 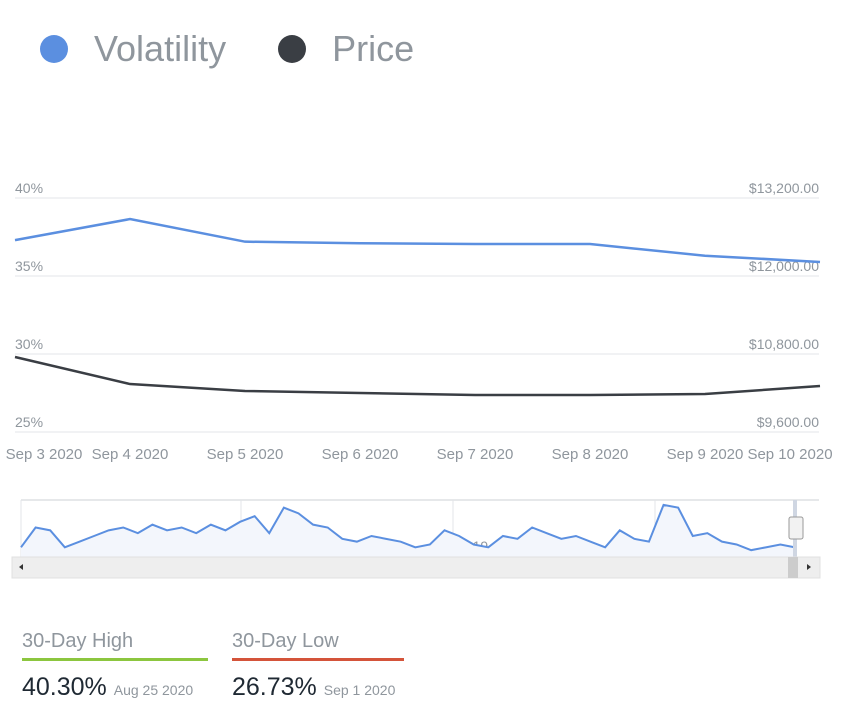 What do you see at coordinates (359, 690) in the screenshot?
I see `stat-date: Sep 1 2020` at bounding box center [359, 690].